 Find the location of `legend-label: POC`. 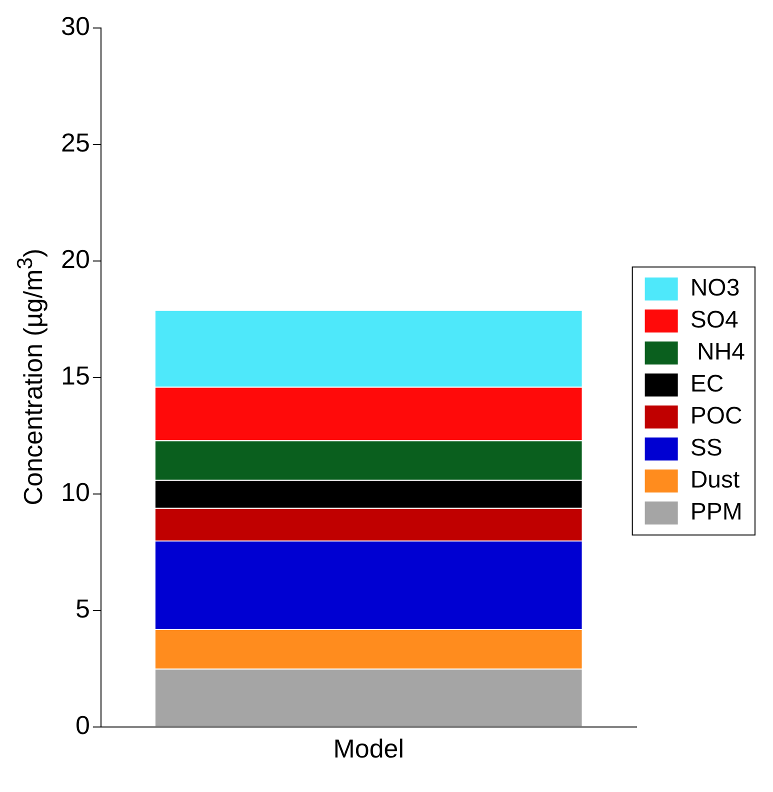

legend-label: POC is located at coordinates (716, 416).